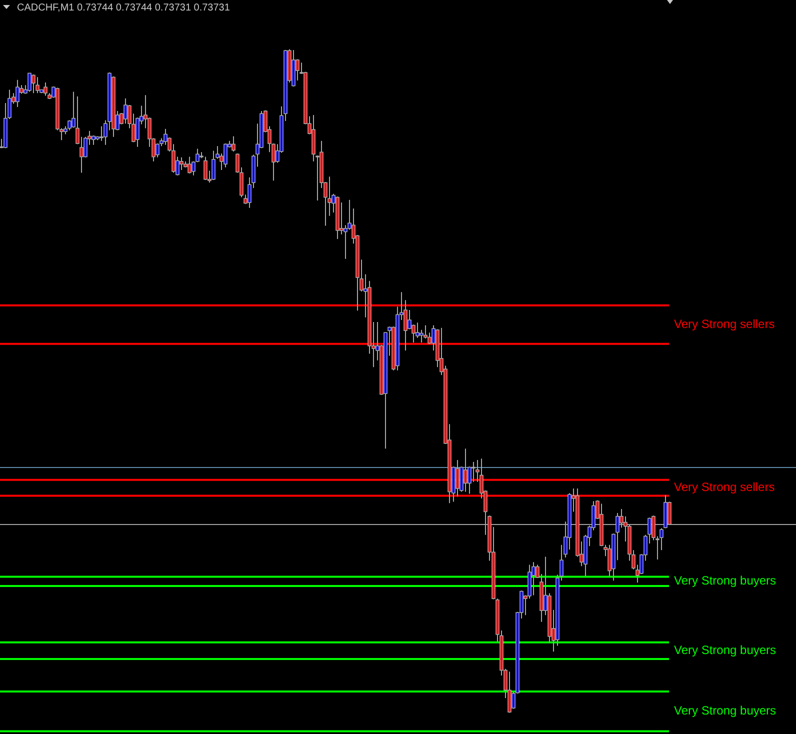  I want to click on chart-title: CADCHF,M1 0.73744 0.73744 0.73731 0.73731, so click(123, 8).